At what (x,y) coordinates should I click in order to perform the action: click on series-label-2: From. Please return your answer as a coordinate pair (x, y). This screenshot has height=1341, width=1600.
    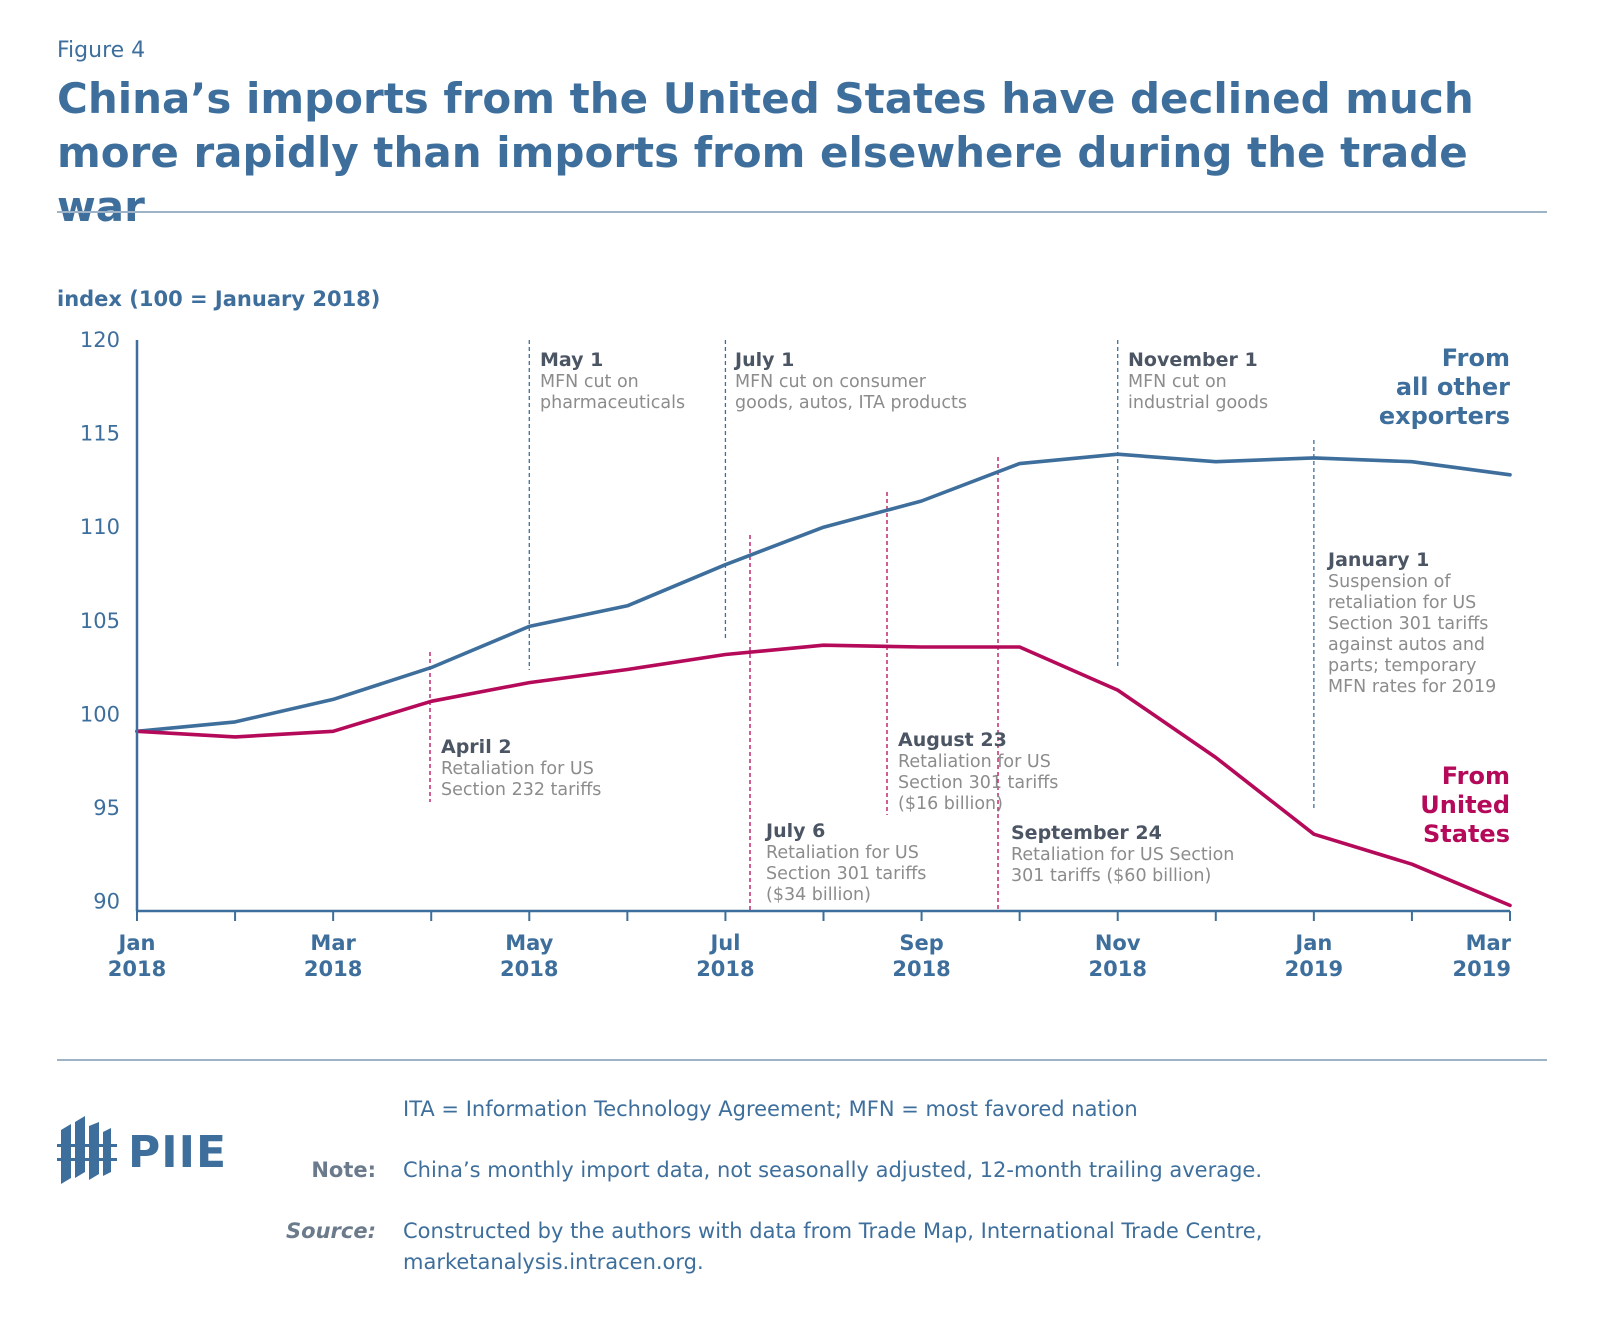
    Looking at the image, I should click on (1476, 776).